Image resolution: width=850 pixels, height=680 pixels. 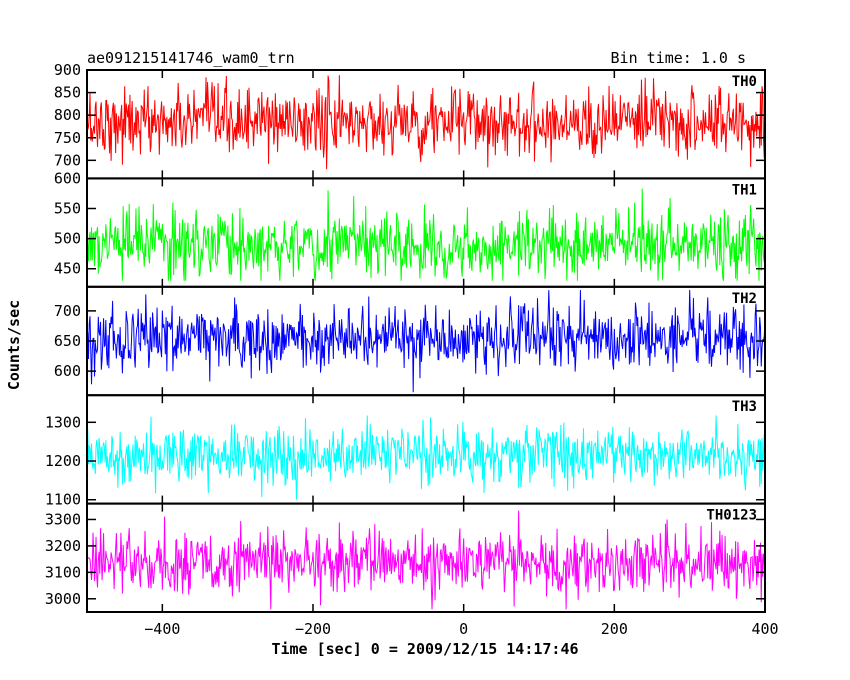 I want to click on plot-title: ae091215141746_wam0_trn, so click(x=191, y=58).